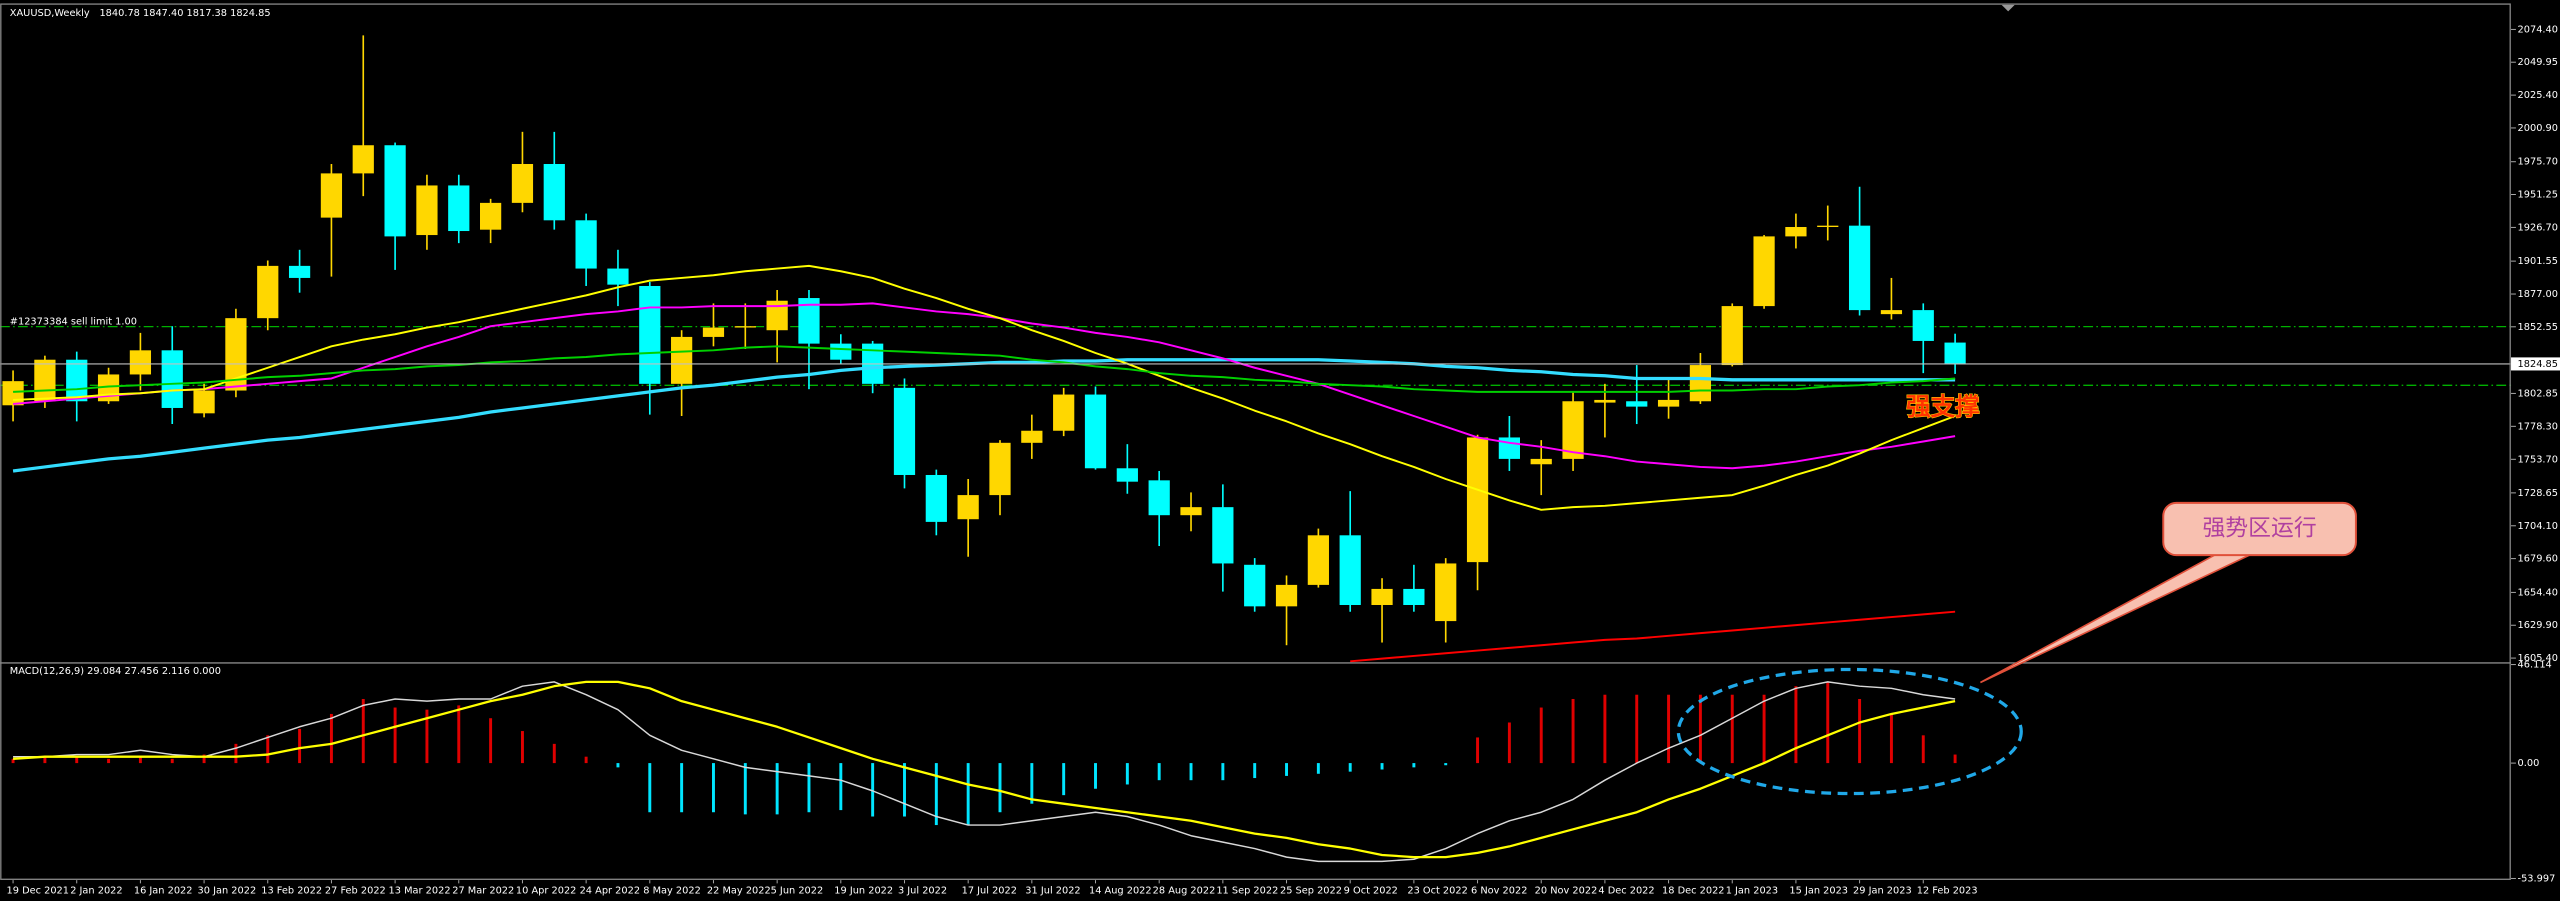 The width and height of the screenshot is (2560, 901). Describe the element at coordinates (1285, 344) in the screenshot. I see `front-layer: #12373384 sell limit 1.00 1824.85` at that location.